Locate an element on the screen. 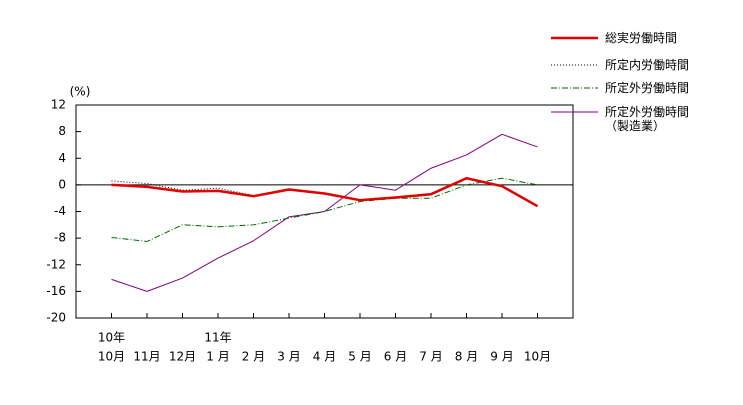  x-tick-label: 9 月 is located at coordinates (501, 357).